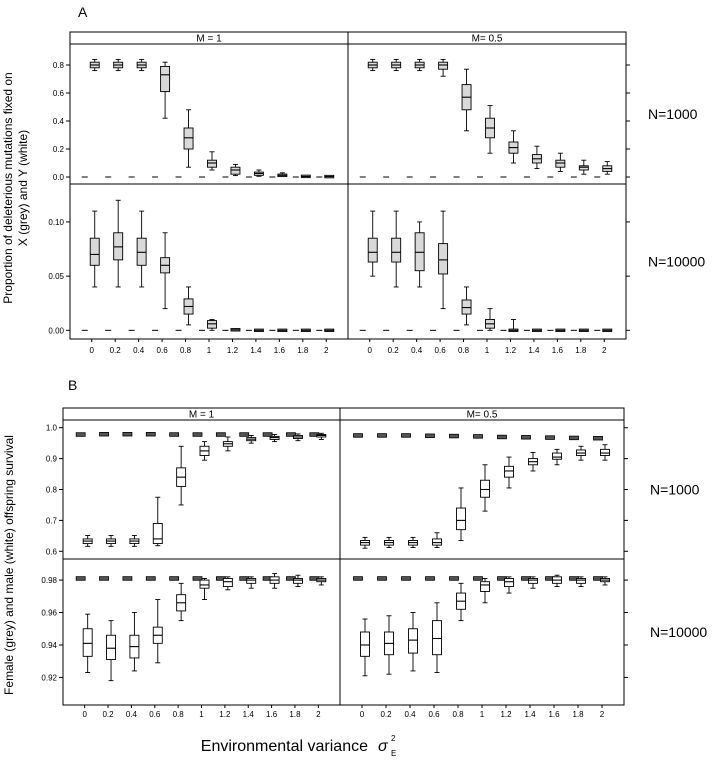 Image resolution: width=720 pixels, height=762 pixels. Describe the element at coordinates (52, 520) in the screenshot. I see `ytick-label-b-0-1: 0.7` at that location.